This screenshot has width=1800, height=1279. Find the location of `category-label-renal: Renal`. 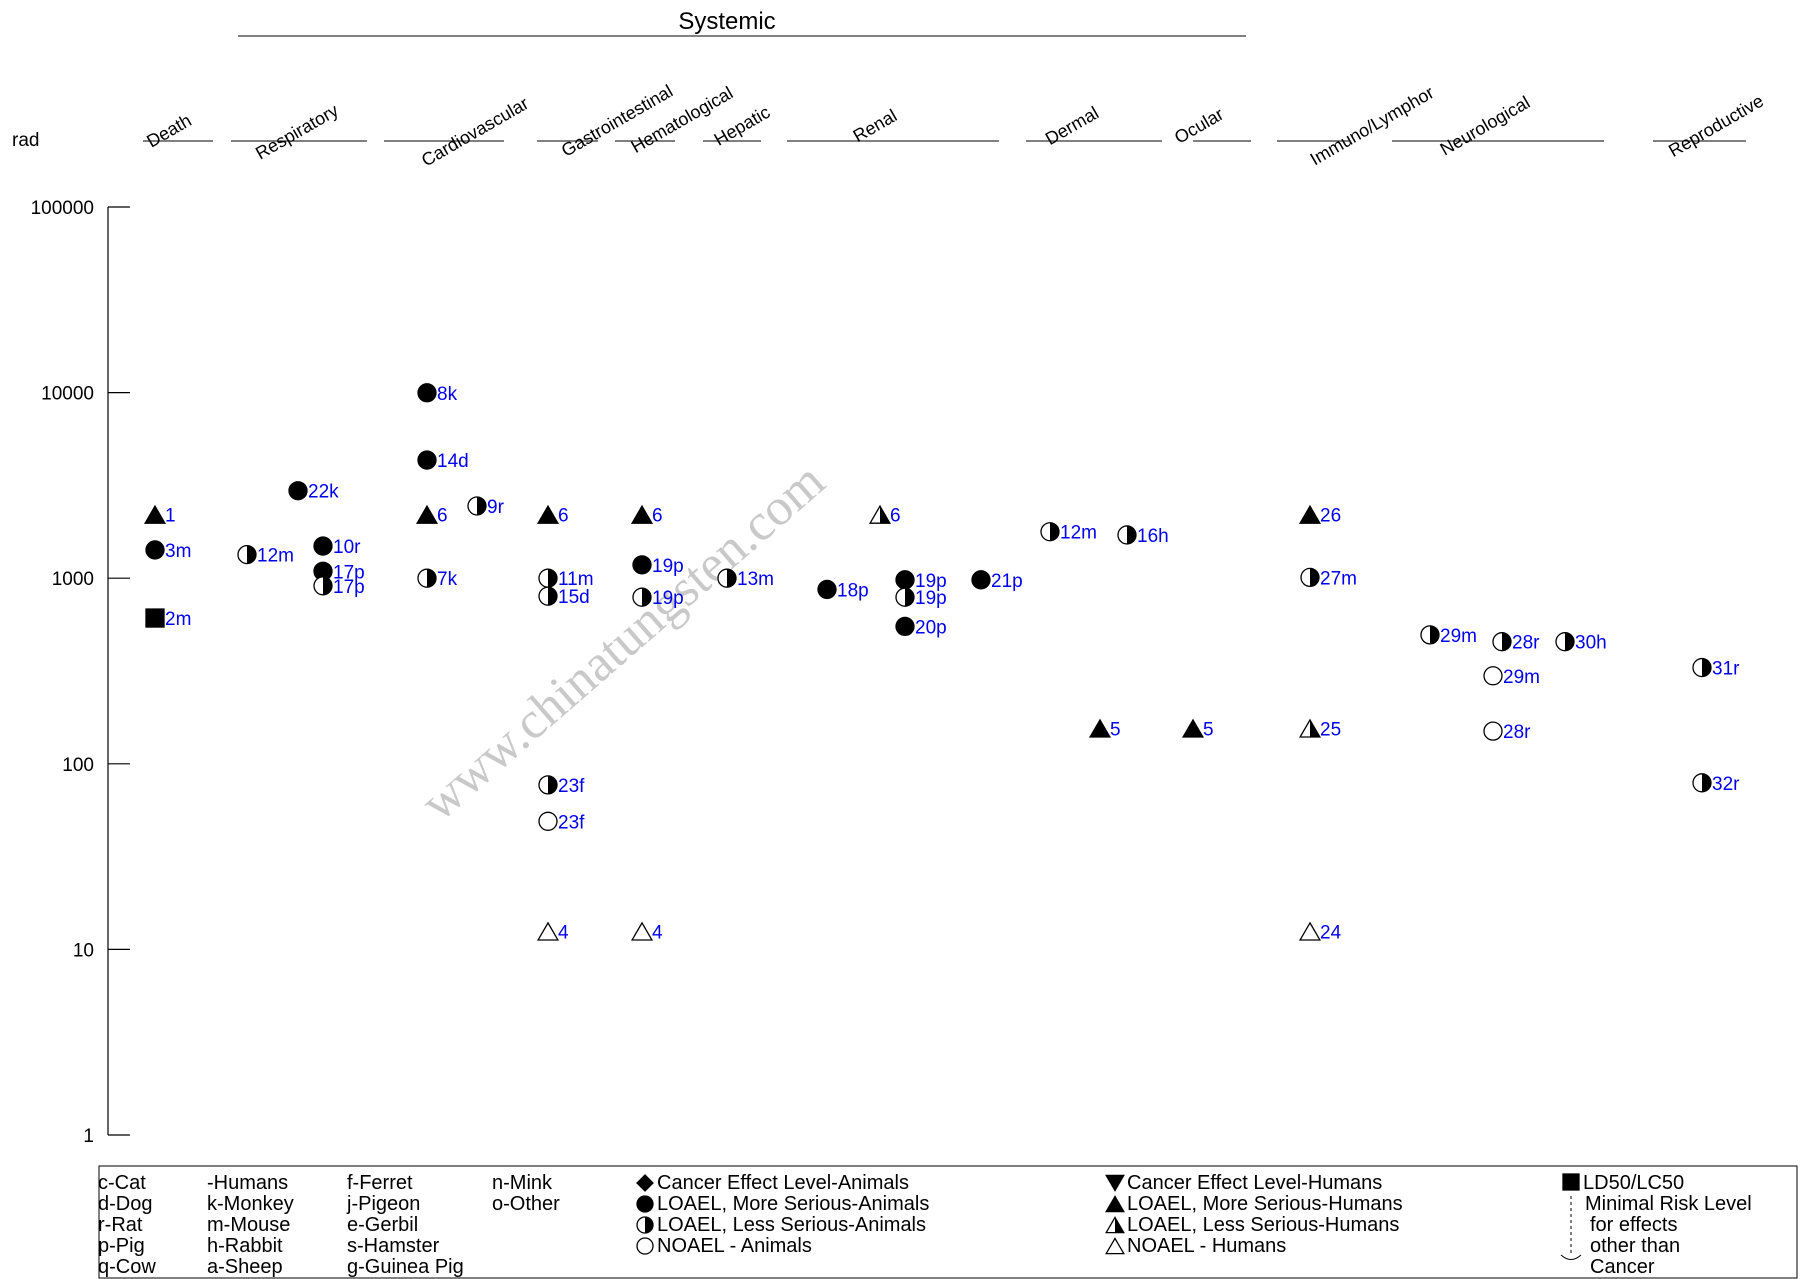

category-label-renal: Renal is located at coordinates (875, 125).